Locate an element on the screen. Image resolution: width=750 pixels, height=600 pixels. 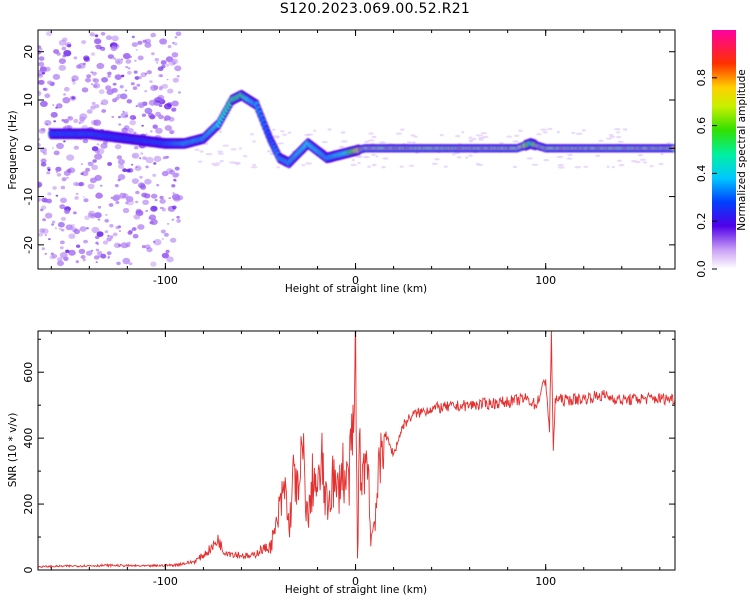
colorbar-ticks: 0.0 0.2 0.4 0.6 0.8 is located at coordinates (706, 173).